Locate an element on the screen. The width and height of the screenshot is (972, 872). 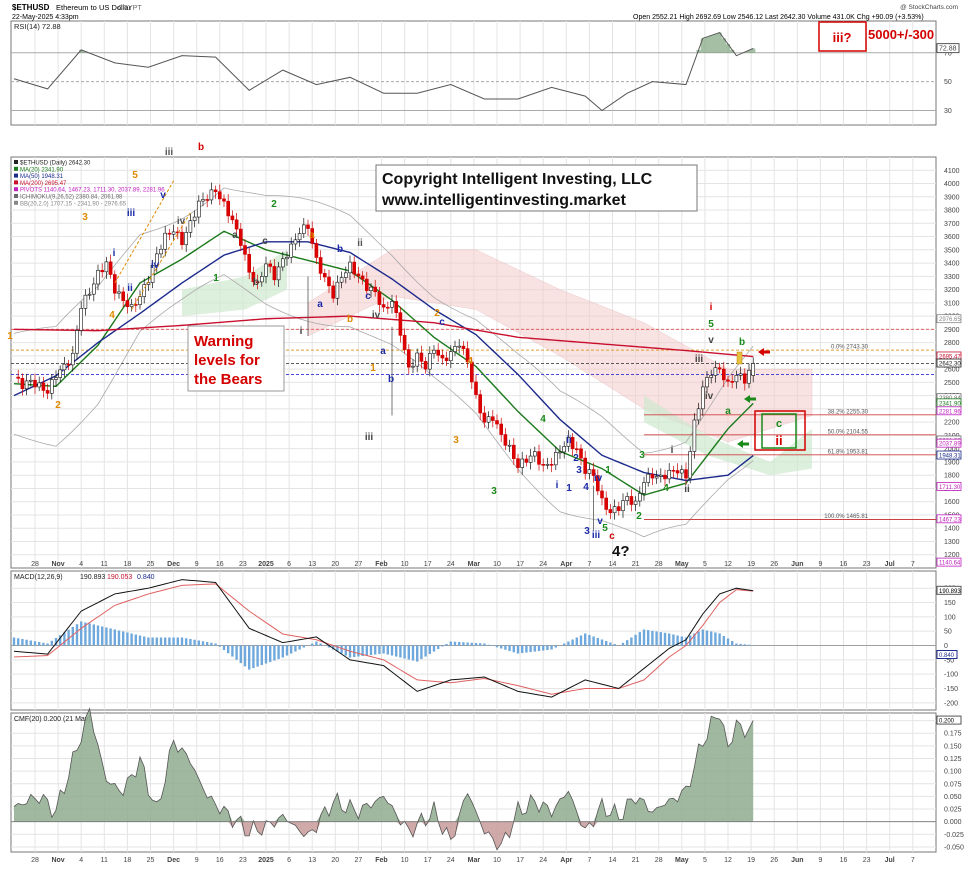
cmf-y-tick-label: -0.025 is located at coordinates (954, 835).